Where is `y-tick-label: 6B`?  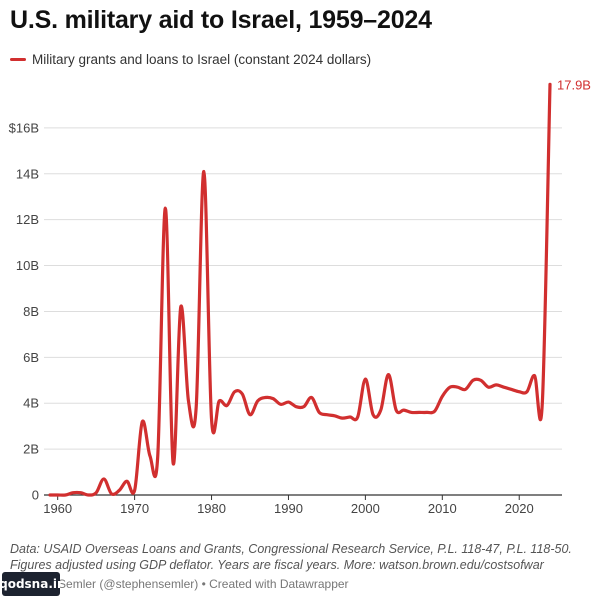
y-tick-label: 6B is located at coordinates (31, 357).